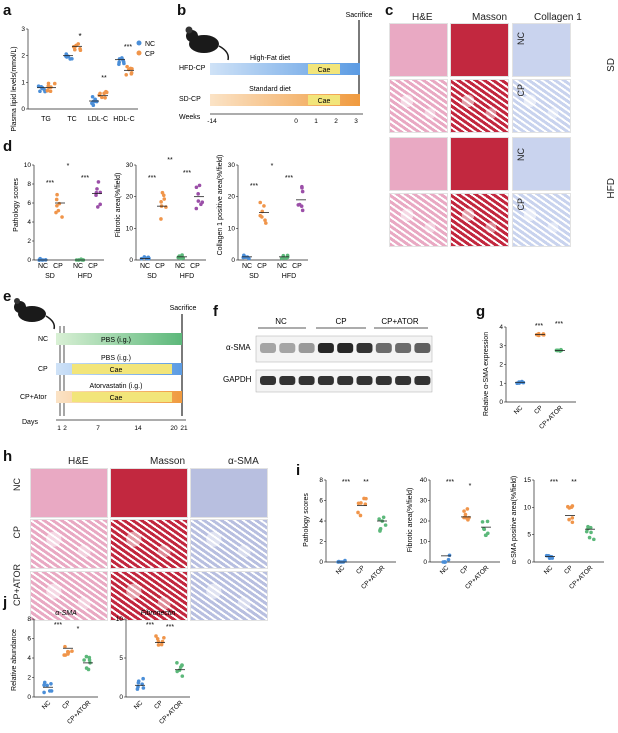 Image resolution: width=618 pixels, height=733 pixels. What do you see at coordinates (7, 296) in the screenshot?
I see `panel-label-e: e` at bounding box center [7, 296].